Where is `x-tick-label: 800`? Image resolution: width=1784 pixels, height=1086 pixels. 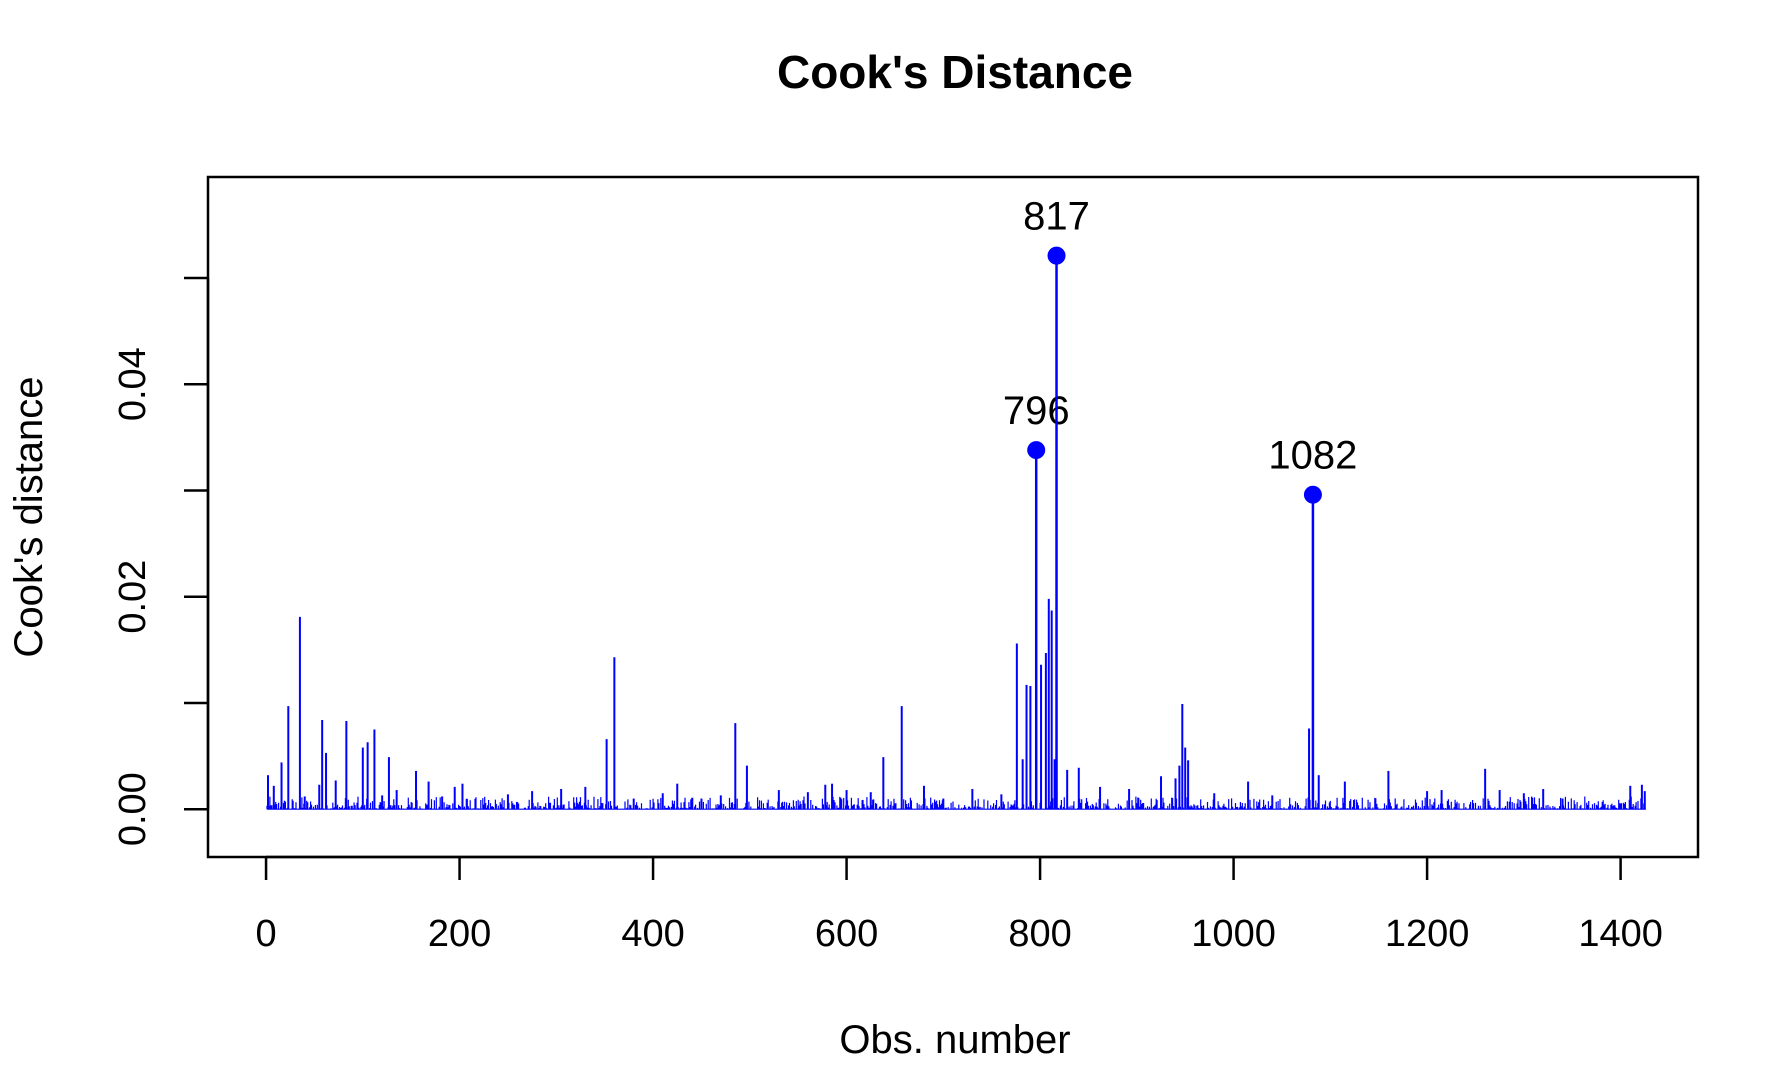 x-tick-label: 800 is located at coordinates (1039, 934).